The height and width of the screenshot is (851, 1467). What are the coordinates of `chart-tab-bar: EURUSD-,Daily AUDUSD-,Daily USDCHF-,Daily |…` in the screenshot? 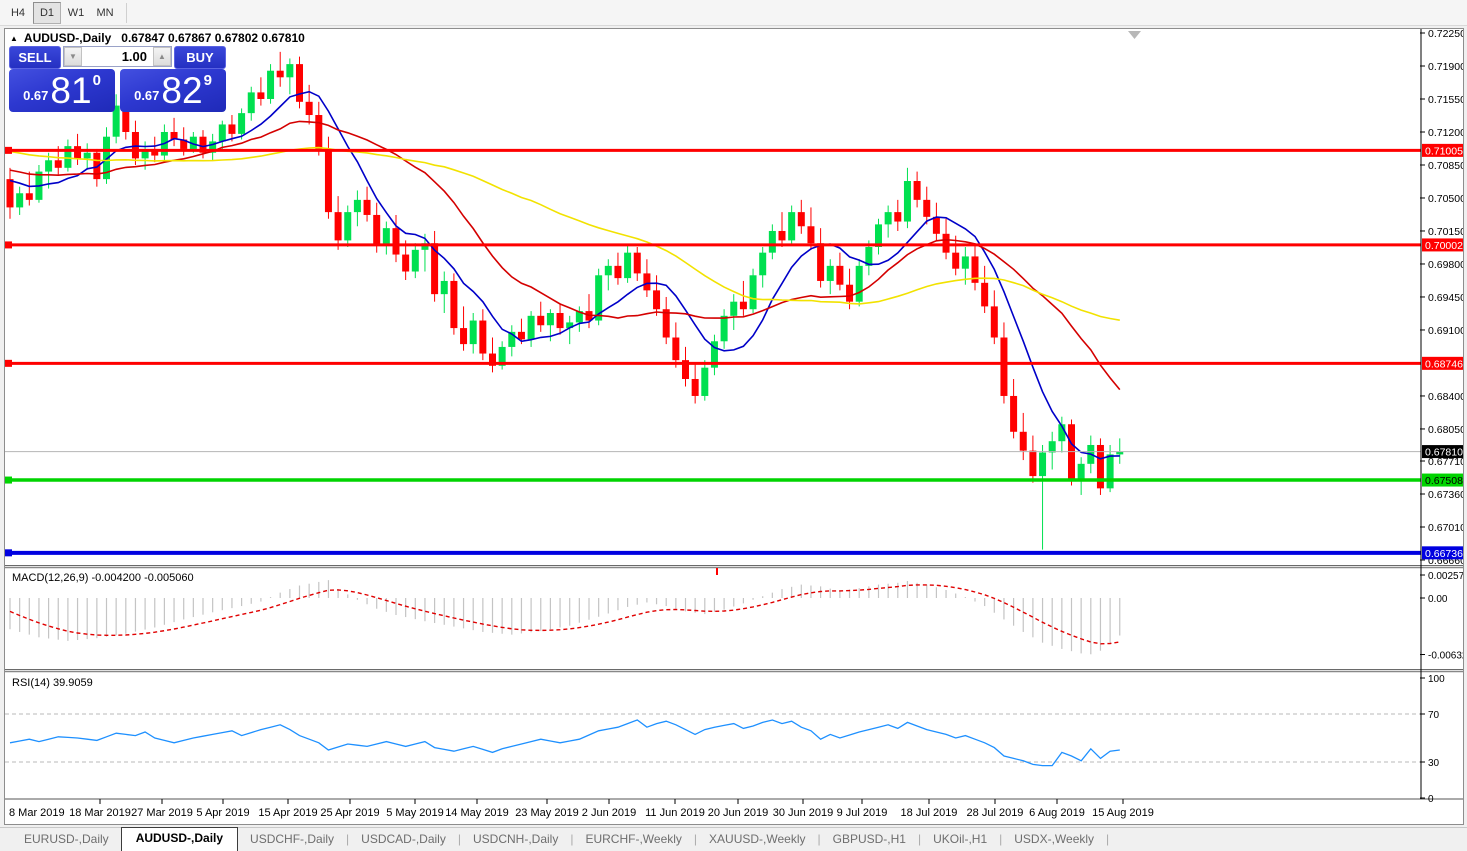 It's located at (733, 839).